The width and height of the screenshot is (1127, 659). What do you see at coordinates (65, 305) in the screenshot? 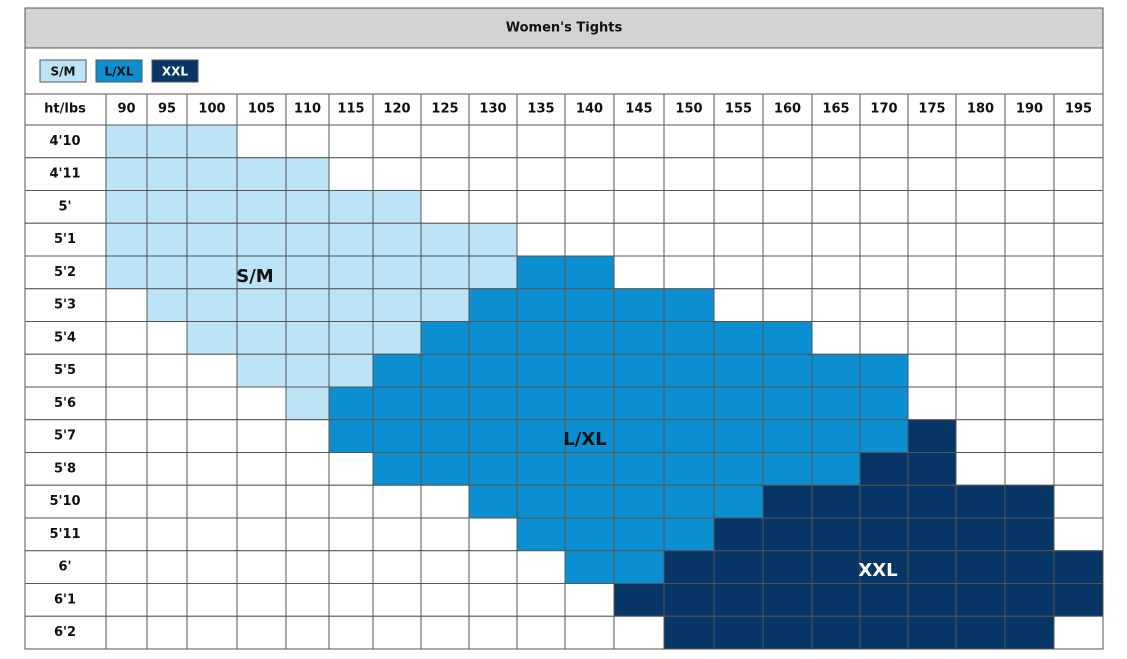
I see `height-label: 5'3` at bounding box center [65, 305].